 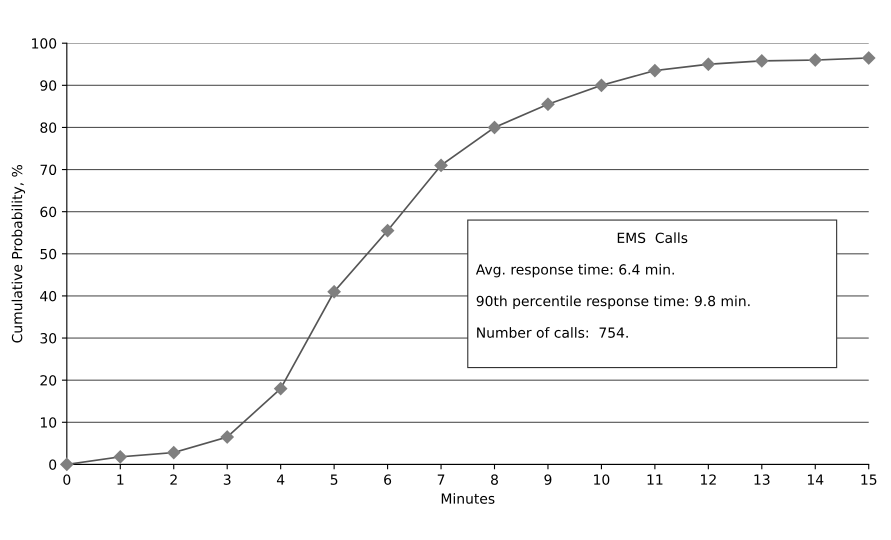 What do you see at coordinates (48, 85) in the screenshot?
I see `y-tick-label: 90` at bounding box center [48, 85].